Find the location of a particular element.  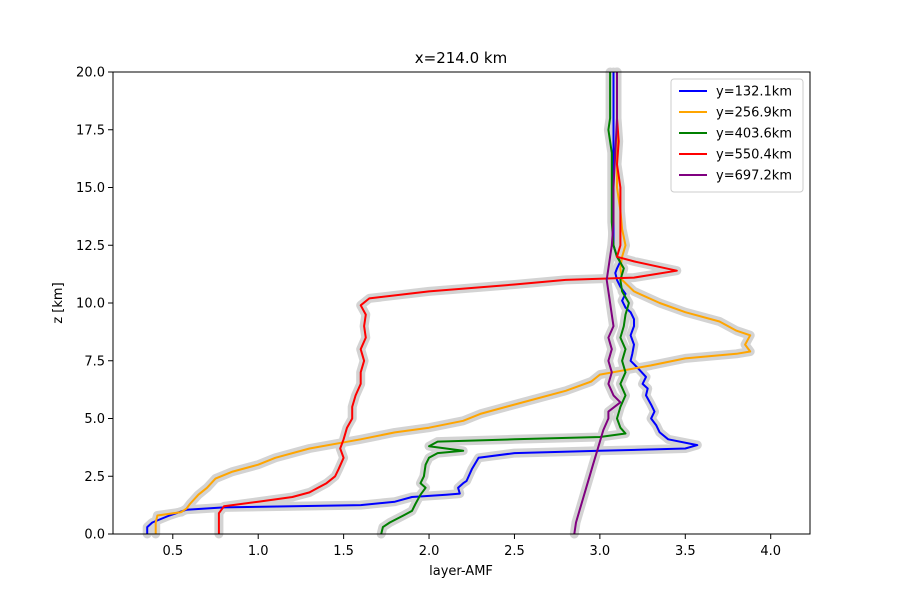

legend-label-2: y=256.9km is located at coordinates (754, 113).